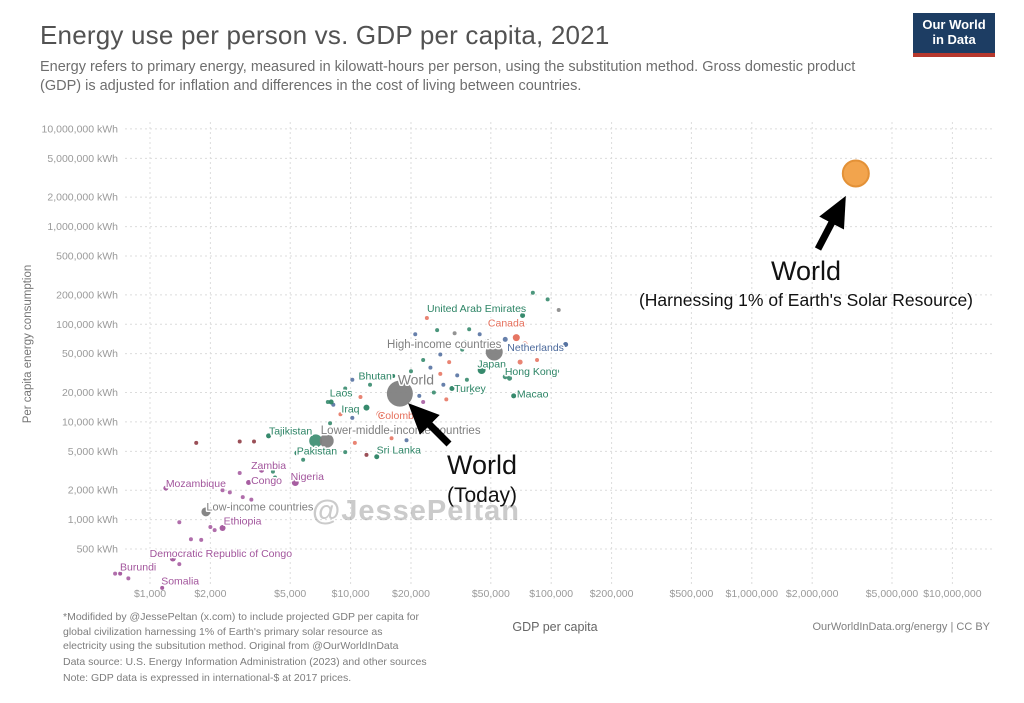 The width and height of the screenshot is (1024, 703). I want to click on scatter-point-japan, so click(481, 370).